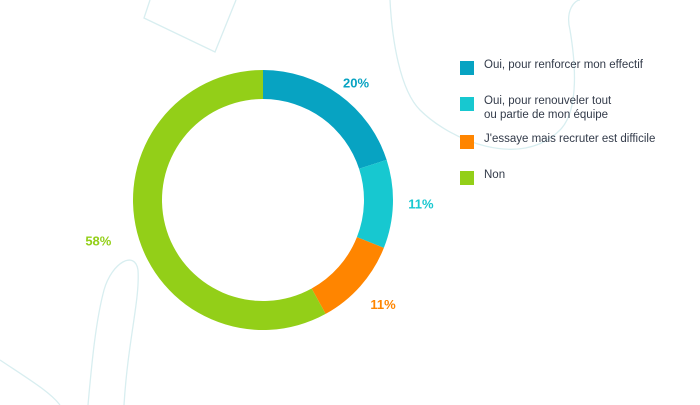 The image size is (700, 405). I want to click on legend-item: Non, so click(482, 176).